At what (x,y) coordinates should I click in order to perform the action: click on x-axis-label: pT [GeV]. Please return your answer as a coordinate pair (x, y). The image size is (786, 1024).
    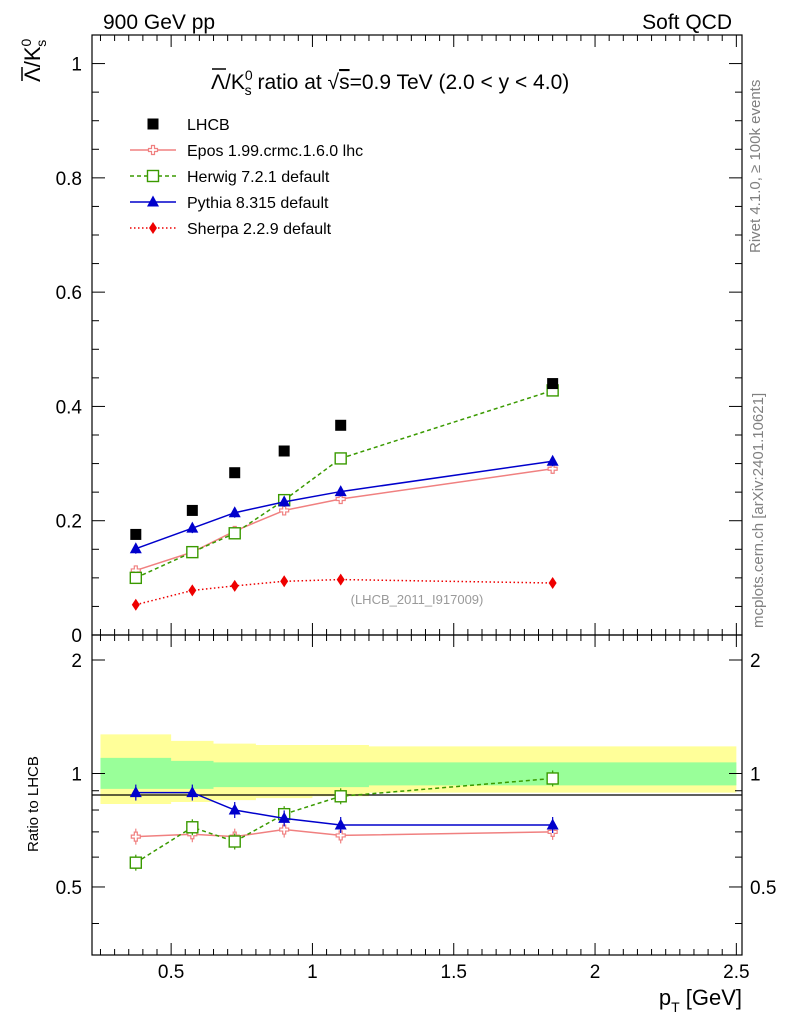
    Looking at the image, I should click on (700, 1000).